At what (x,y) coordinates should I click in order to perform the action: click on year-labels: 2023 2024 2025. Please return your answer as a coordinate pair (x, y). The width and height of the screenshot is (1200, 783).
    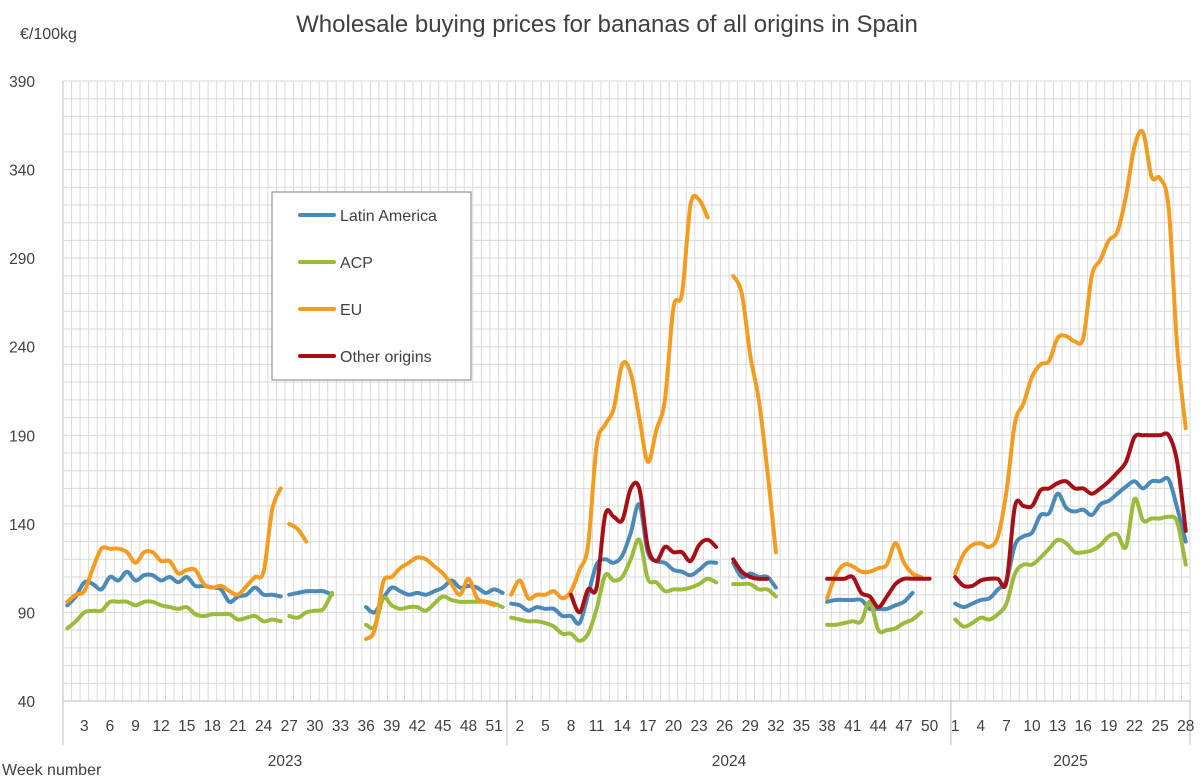
    Looking at the image, I should click on (678, 761).